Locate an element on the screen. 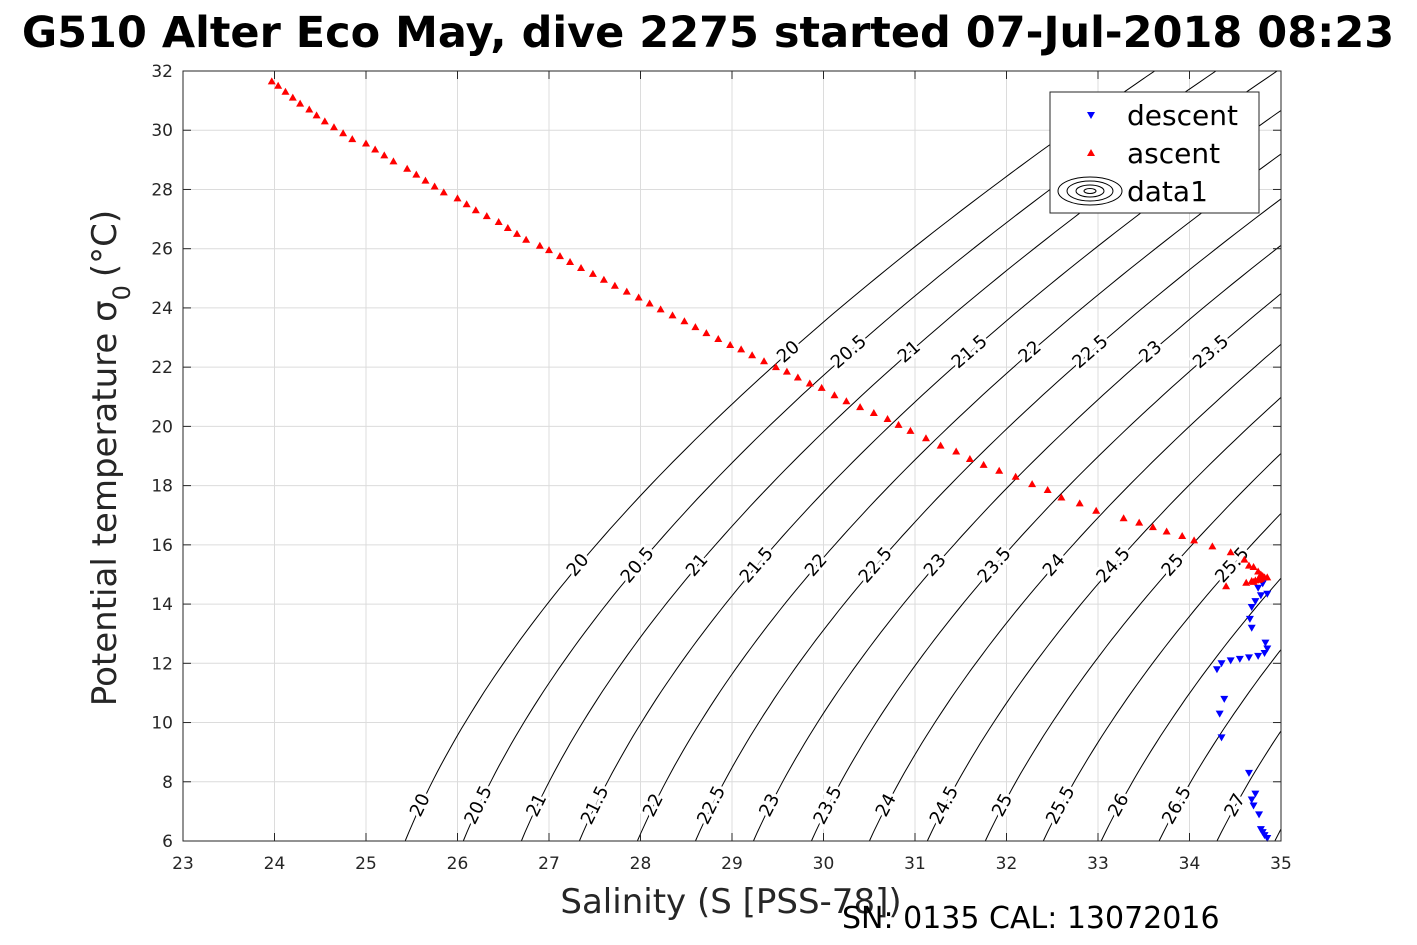  x-tick-label: 35 is located at coordinates (1281, 864).